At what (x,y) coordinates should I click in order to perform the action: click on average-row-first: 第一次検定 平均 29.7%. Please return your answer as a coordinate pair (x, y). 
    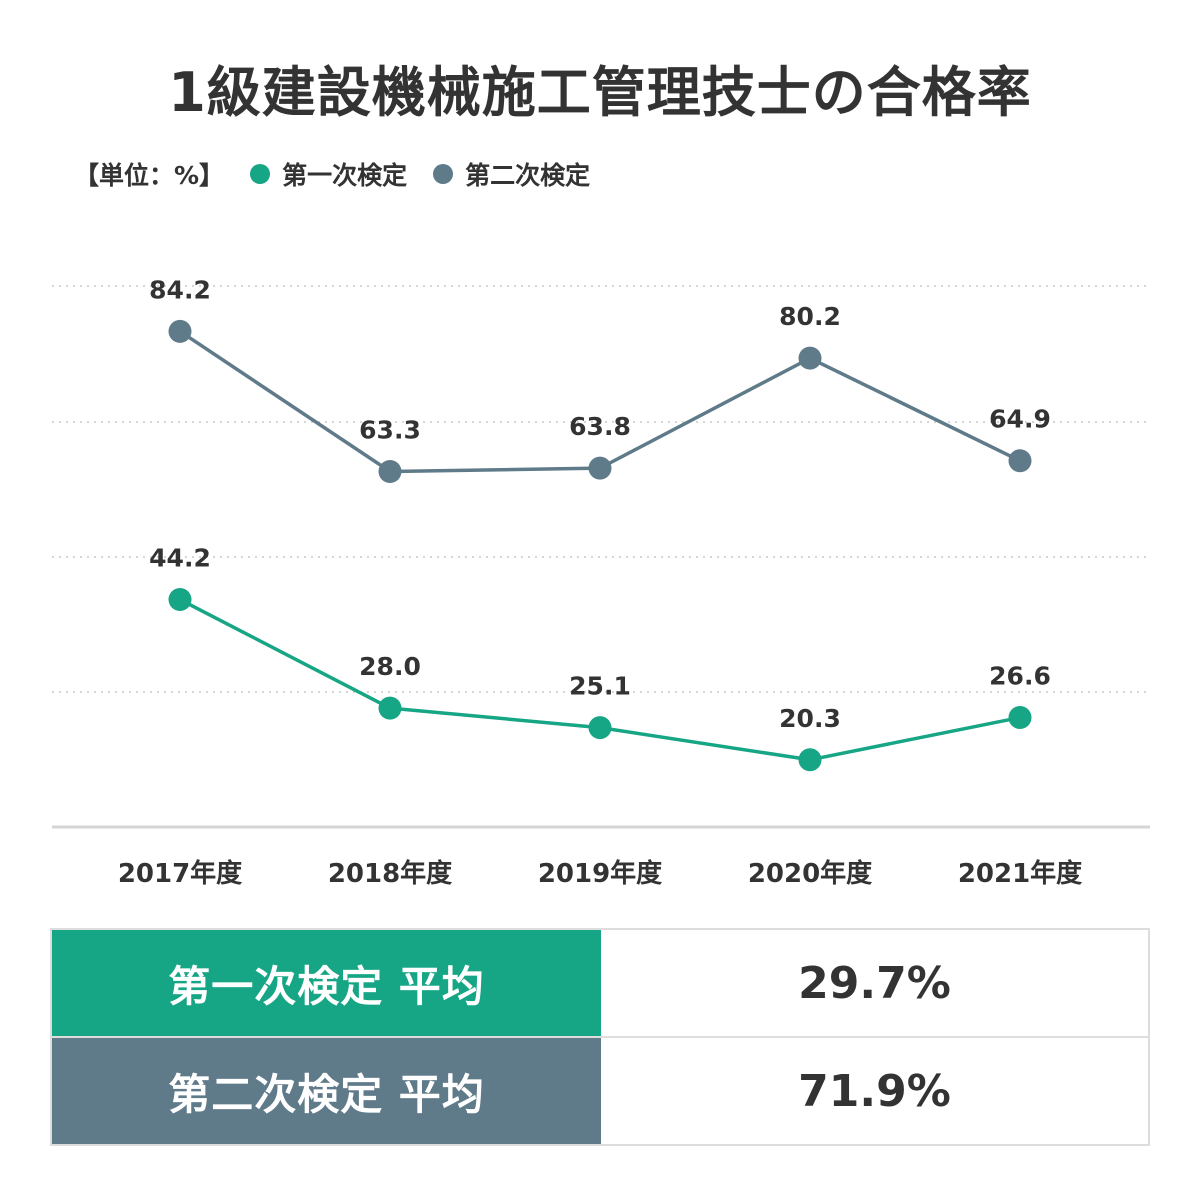
    Looking at the image, I should click on (600, 983).